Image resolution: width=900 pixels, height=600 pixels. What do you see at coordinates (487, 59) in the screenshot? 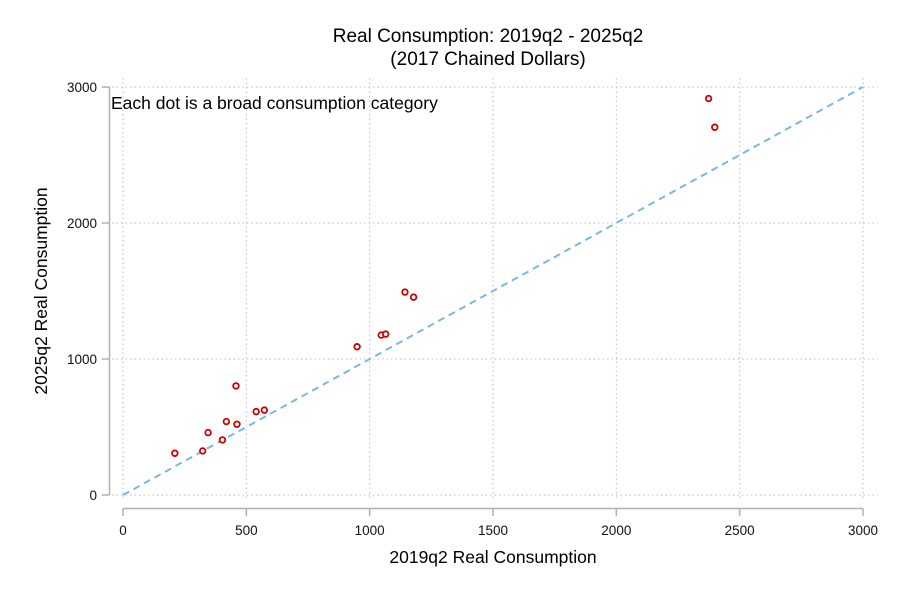
I see `chart-subtitle: (2017 Chained Dollars)` at bounding box center [487, 59].